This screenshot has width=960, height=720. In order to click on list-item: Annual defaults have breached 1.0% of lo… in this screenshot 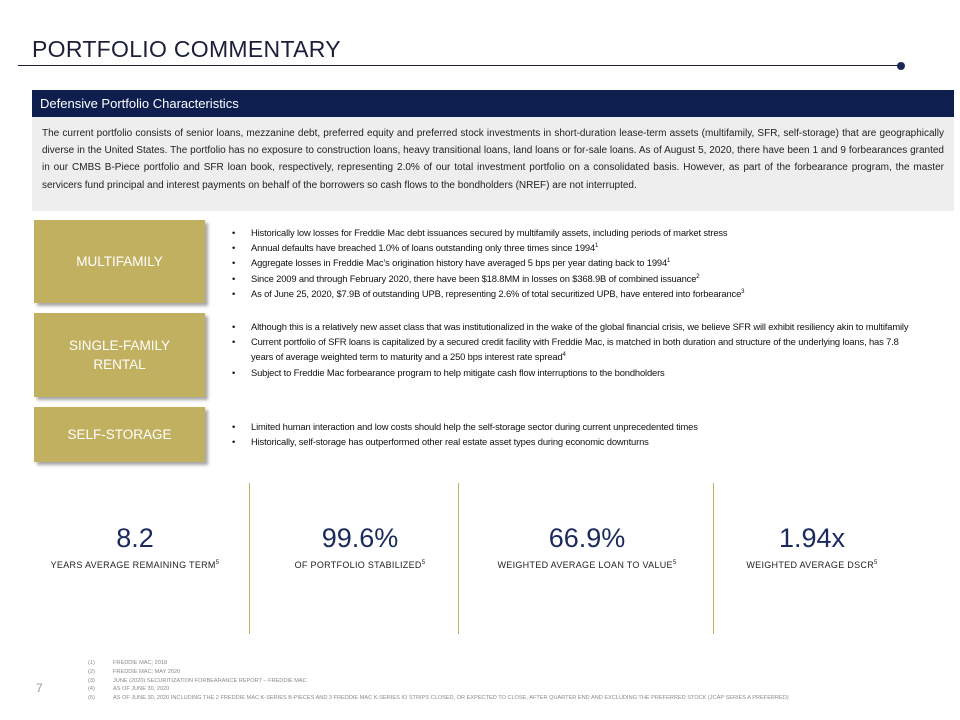, I will do `click(577, 247)`.